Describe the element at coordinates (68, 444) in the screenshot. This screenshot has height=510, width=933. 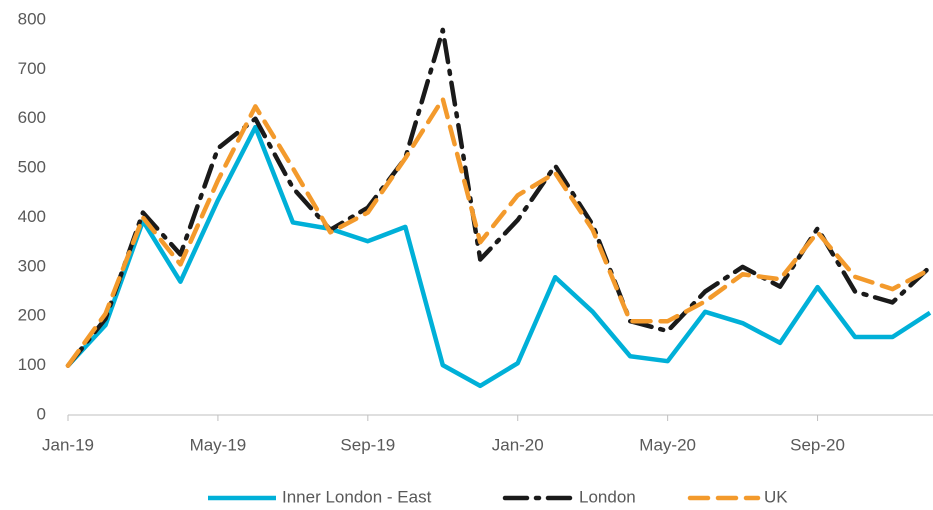
I see `x-tick-label: Jan-19` at that location.